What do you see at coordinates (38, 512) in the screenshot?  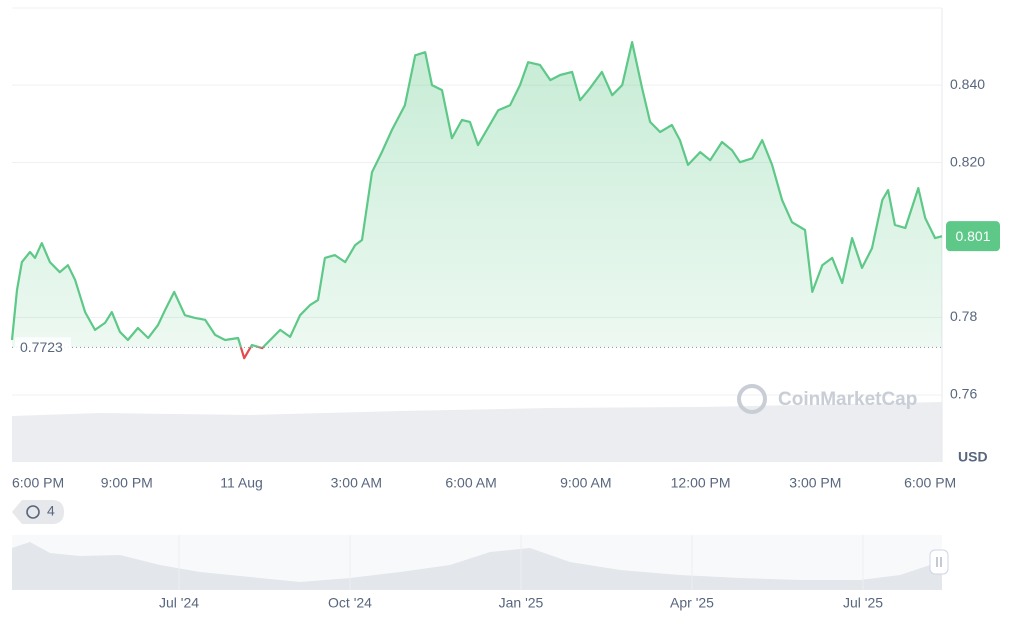 I see `history-badge: 4` at bounding box center [38, 512].